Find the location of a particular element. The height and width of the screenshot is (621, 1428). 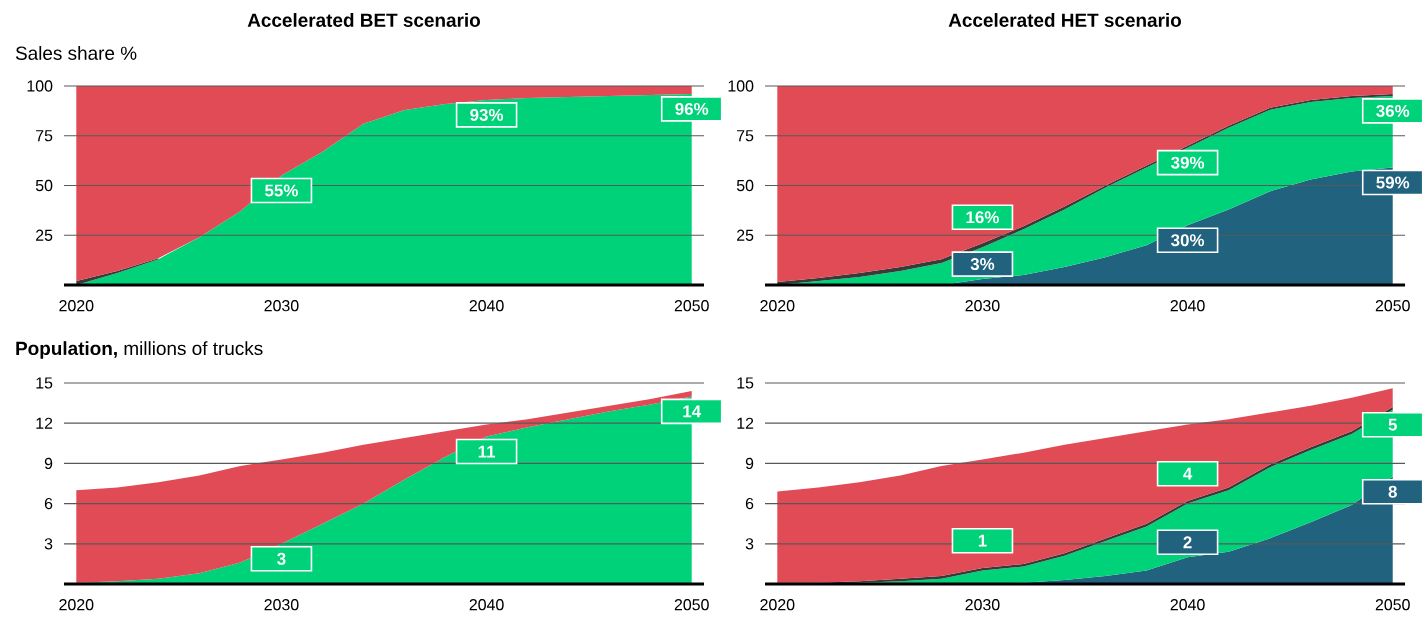

data-label: 93% is located at coordinates (487, 114).